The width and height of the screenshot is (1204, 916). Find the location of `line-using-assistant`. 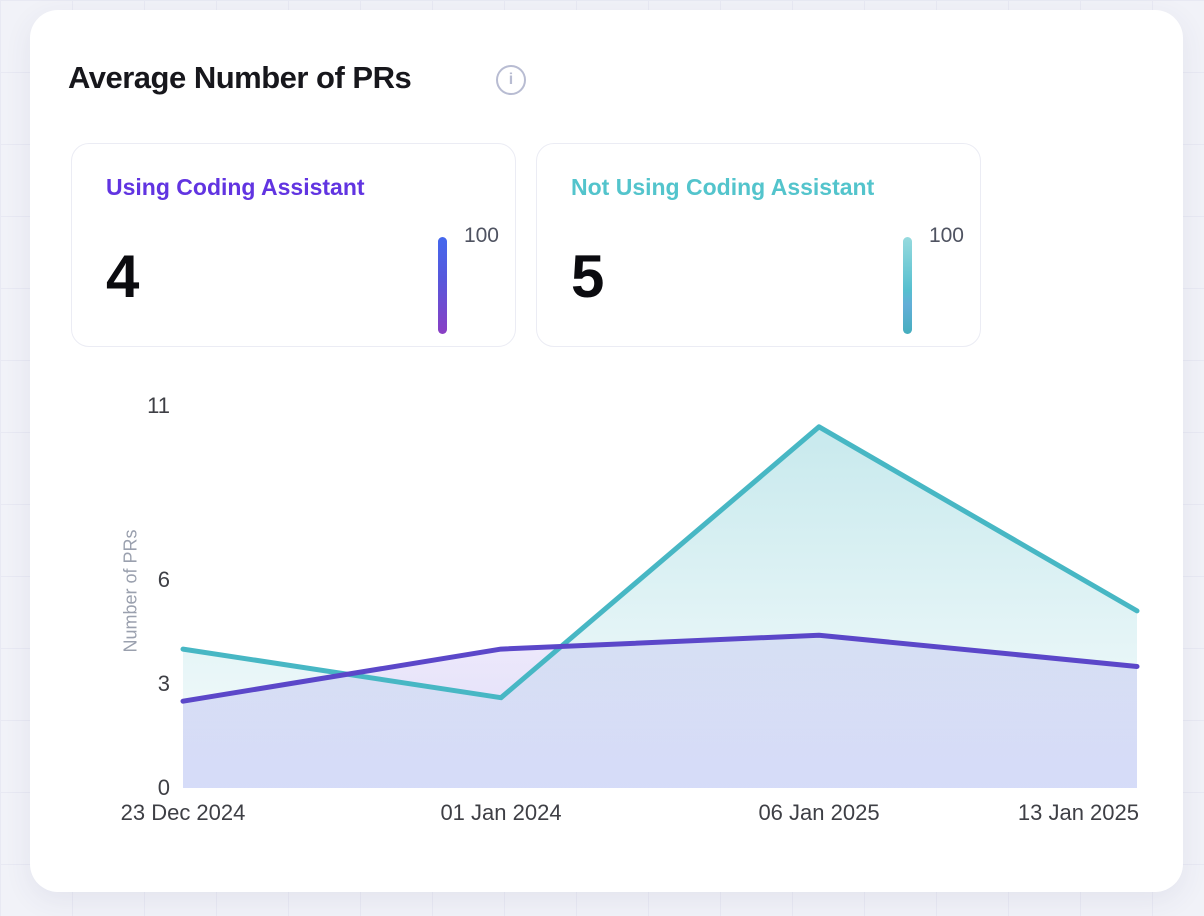

line-using-assistant is located at coordinates (660, 668).